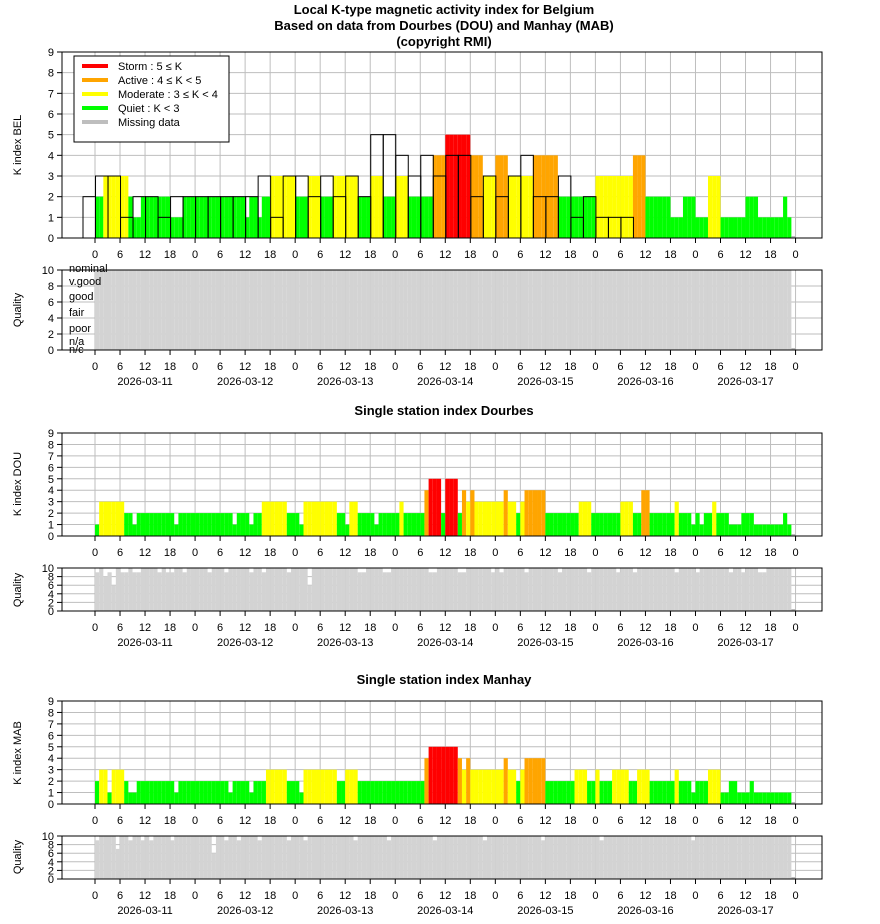  What do you see at coordinates (442, 310) in the screenshot?
I see `bel-quality-panel-frame` at bounding box center [442, 310].